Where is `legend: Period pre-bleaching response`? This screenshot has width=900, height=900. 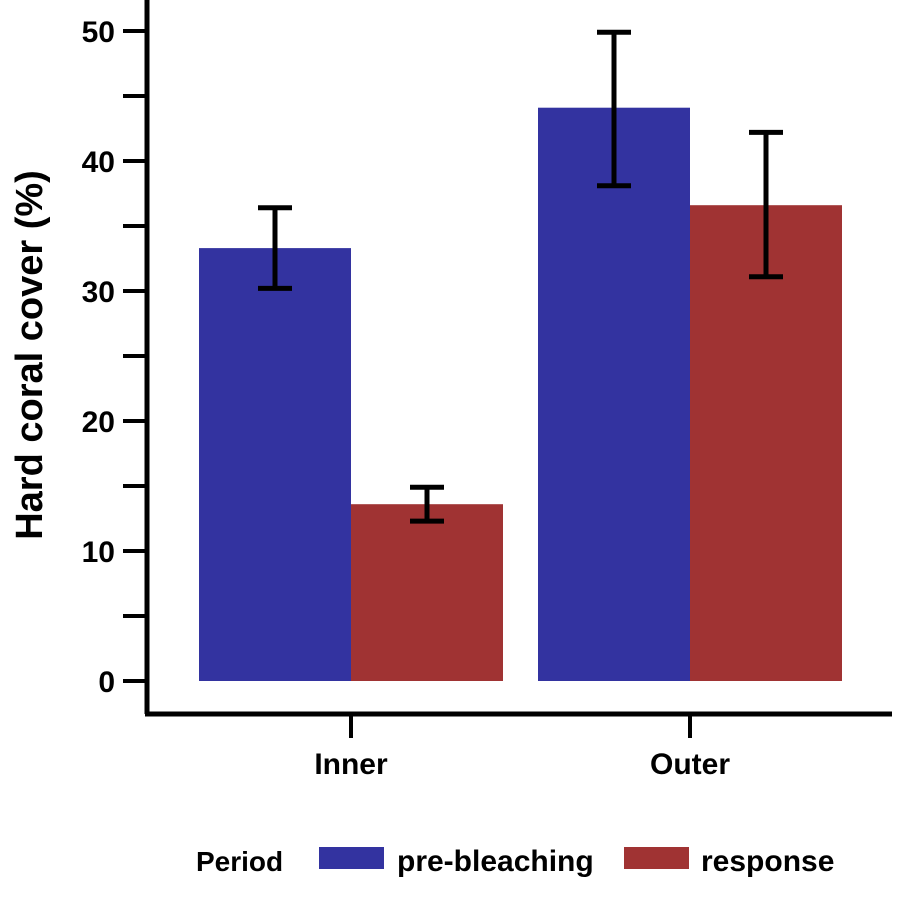
legend: Period pre-bleaching response is located at coordinates (515, 861).